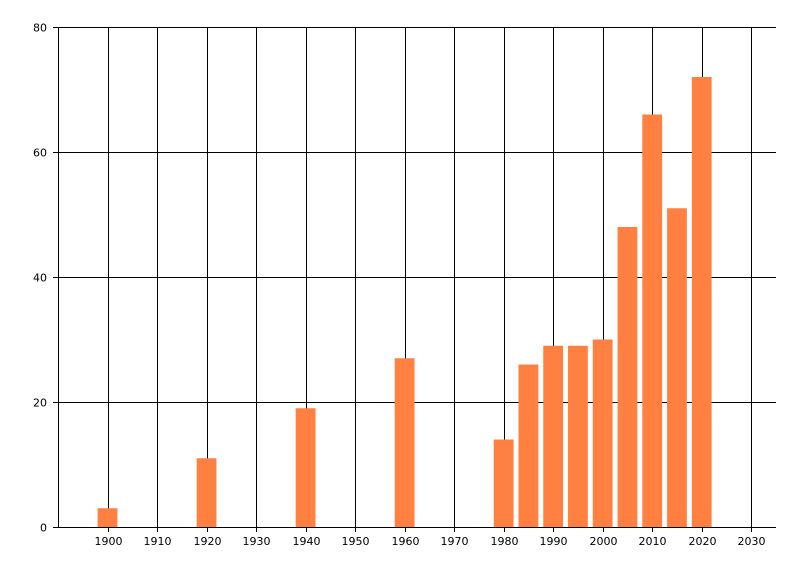 This screenshot has width=800, height=576. I want to click on bar-1920, so click(206, 492).